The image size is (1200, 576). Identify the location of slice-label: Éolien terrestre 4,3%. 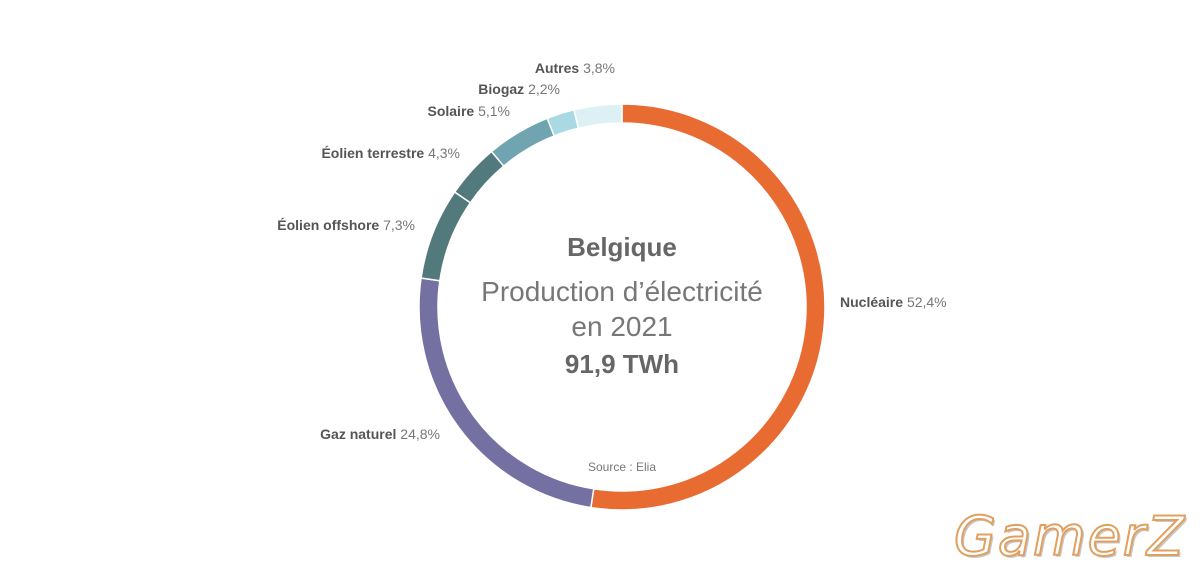
(390, 153).